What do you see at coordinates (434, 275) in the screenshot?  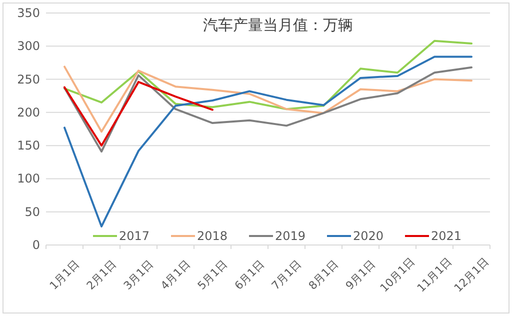 I see `x-tick-label: 11月1日` at bounding box center [434, 275].